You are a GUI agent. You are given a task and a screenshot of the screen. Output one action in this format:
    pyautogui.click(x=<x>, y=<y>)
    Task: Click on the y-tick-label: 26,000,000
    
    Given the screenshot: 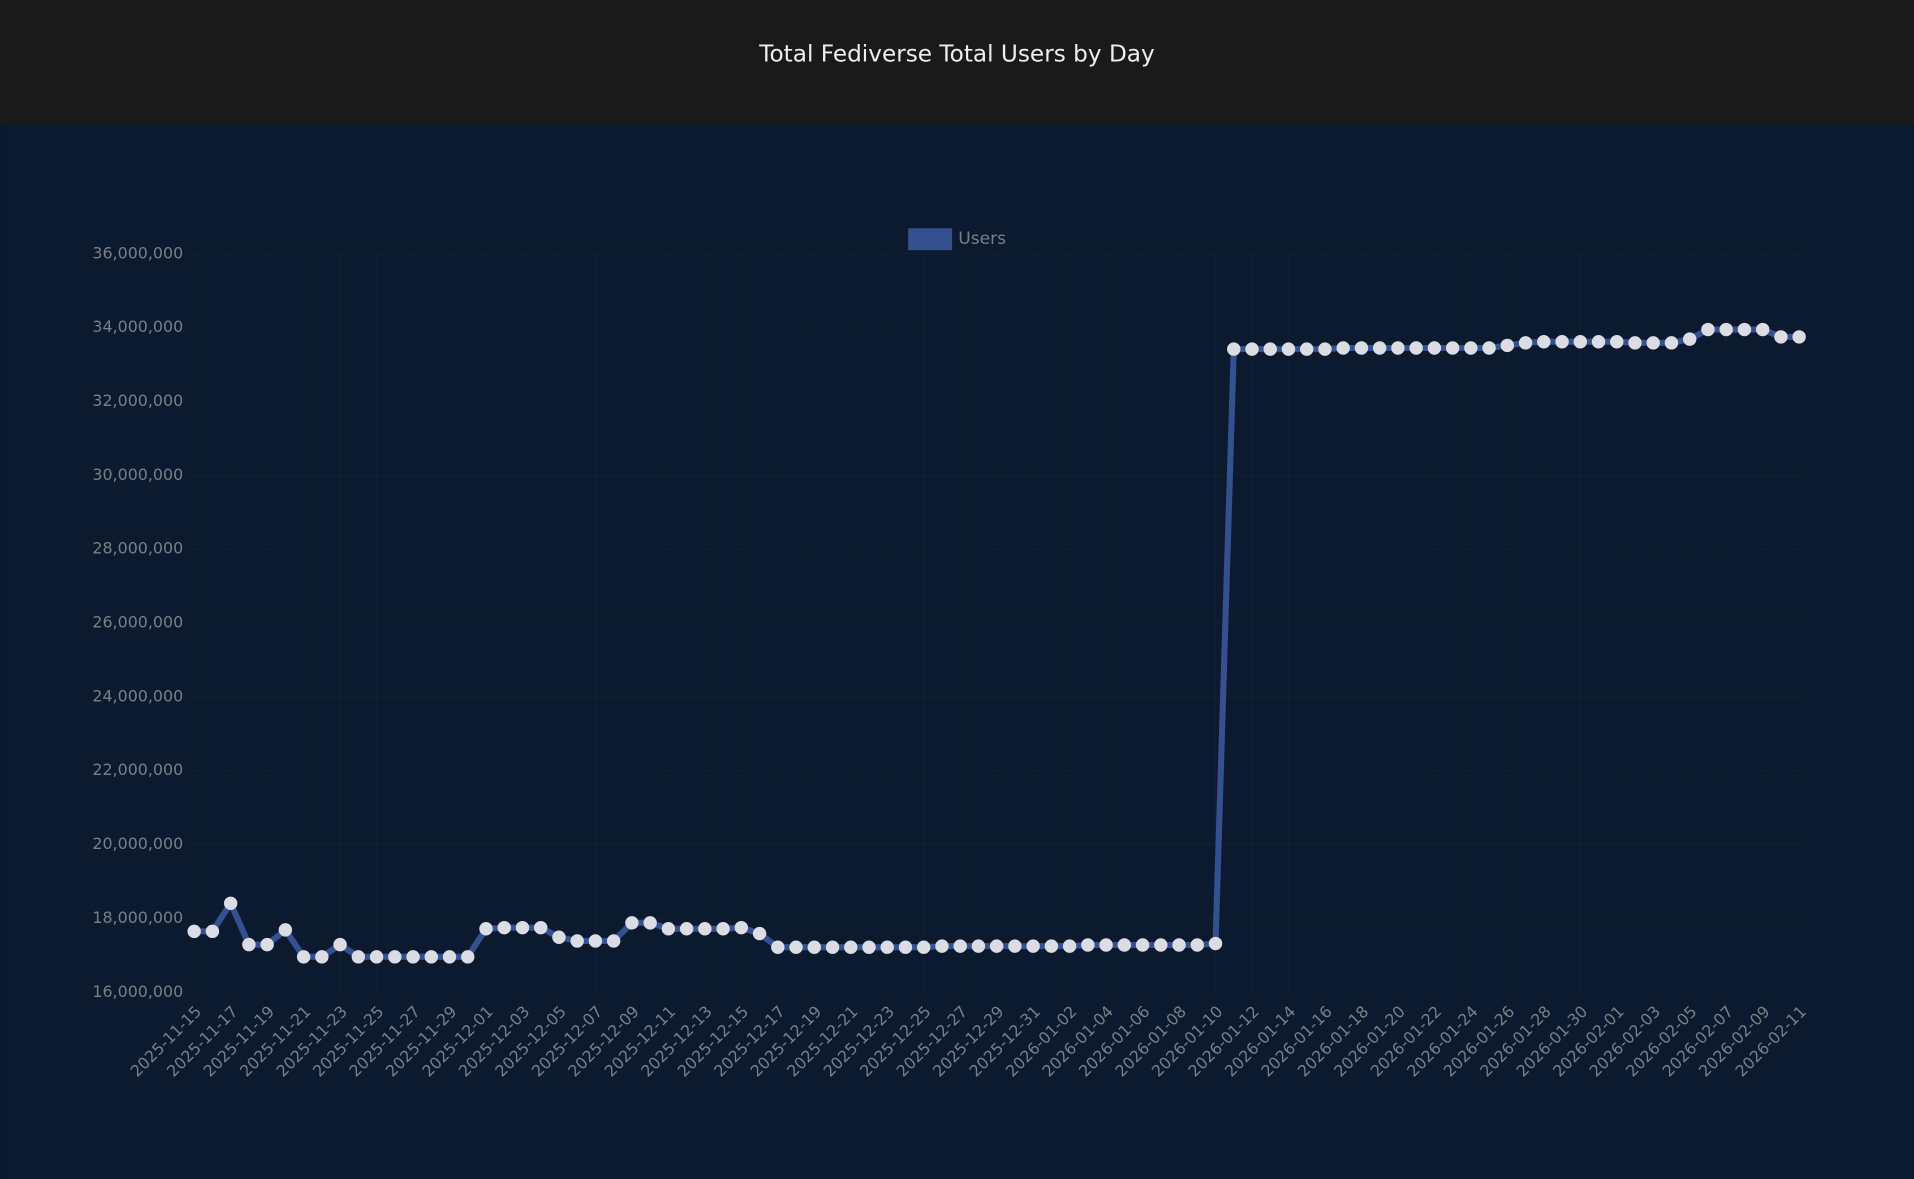 What is the action you would take?
    pyautogui.click(x=137, y=622)
    